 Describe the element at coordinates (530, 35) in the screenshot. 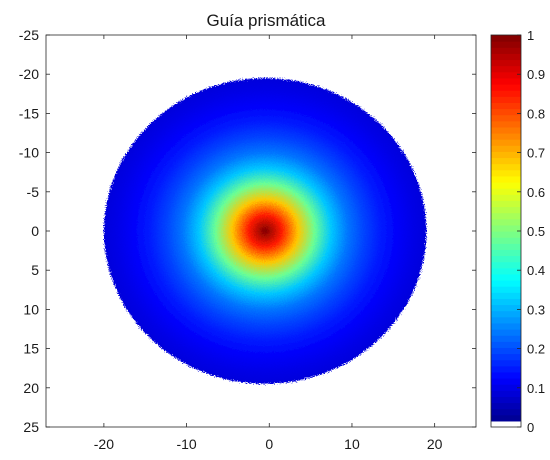

I see `colorbar-tick-label: 1` at that location.